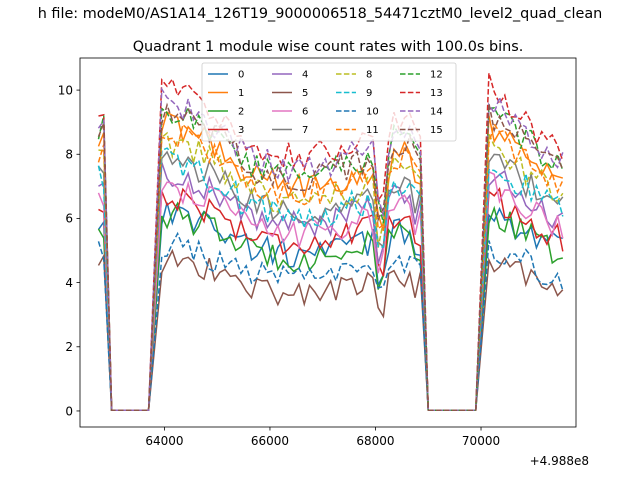 This screenshot has width=640, height=480. What do you see at coordinates (241, 75) in the screenshot?
I see `legend-label: 0` at bounding box center [241, 75].